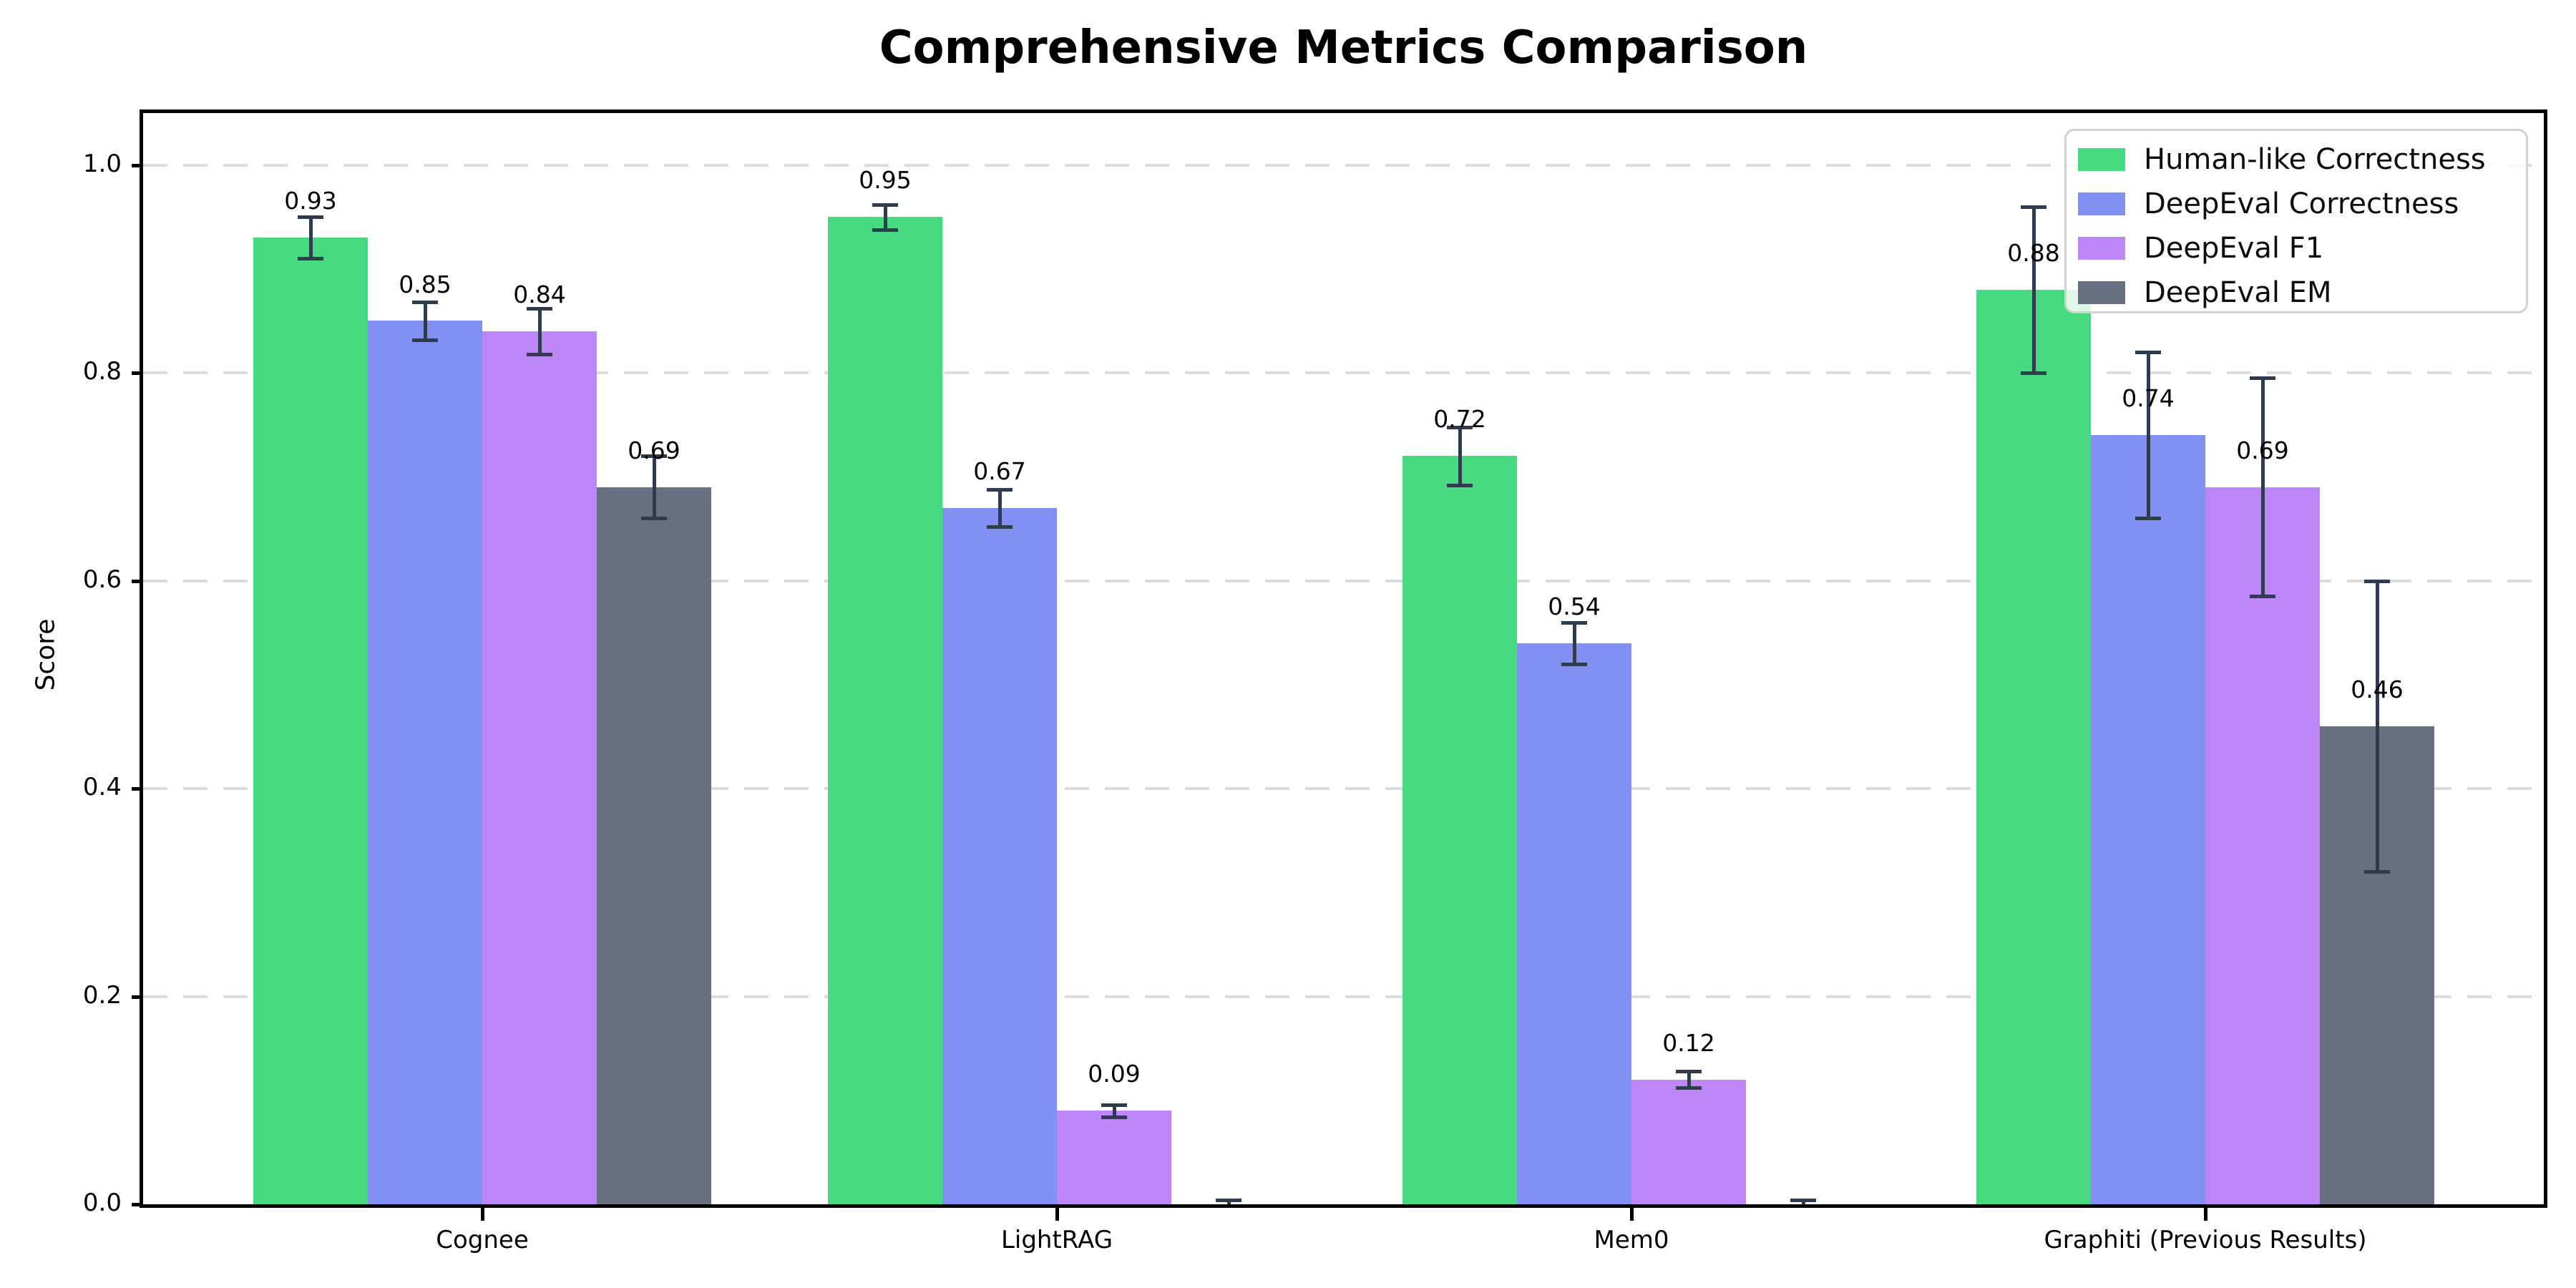 Image resolution: width=2576 pixels, height=1288 pixels. I want to click on legend-label-deepeval-em: DeepEval EM, so click(2238, 292).